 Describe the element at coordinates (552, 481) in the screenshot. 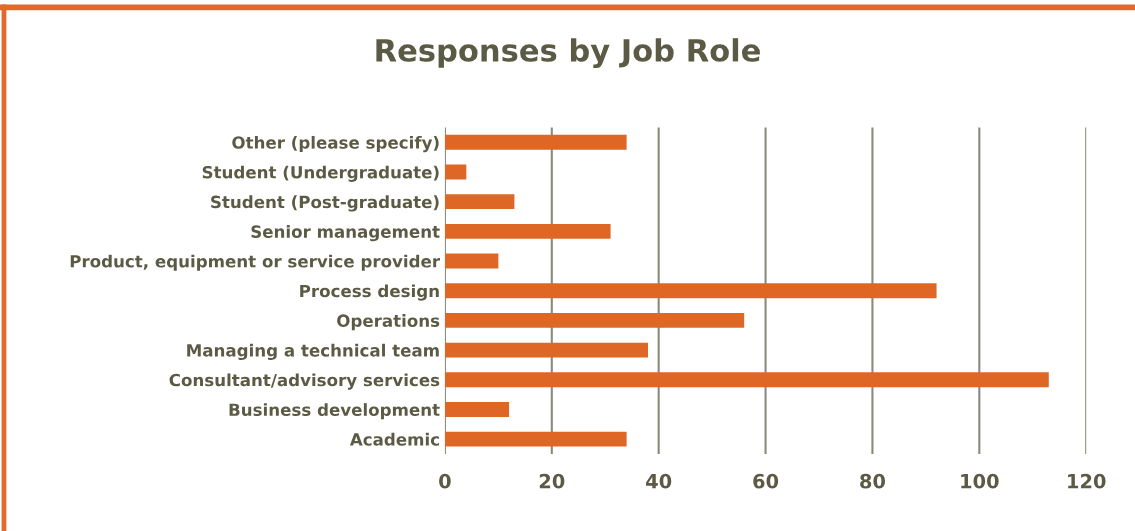

I see `x-tick-label: 20` at that location.